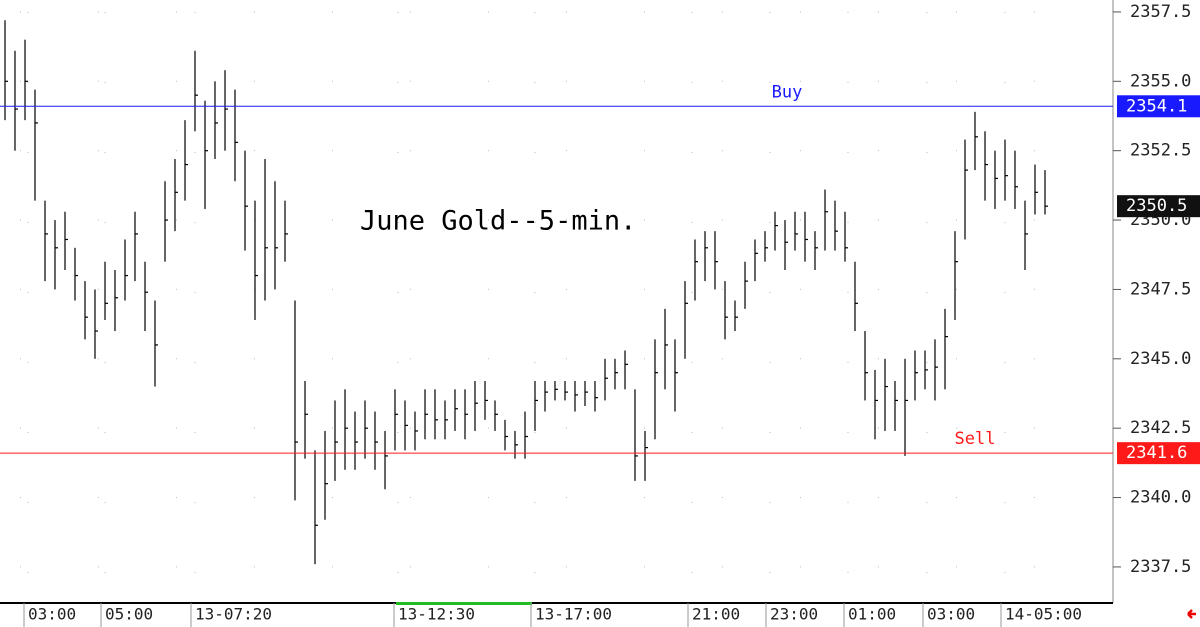  I want to click on level-price: 2341.6, so click(1156, 453).